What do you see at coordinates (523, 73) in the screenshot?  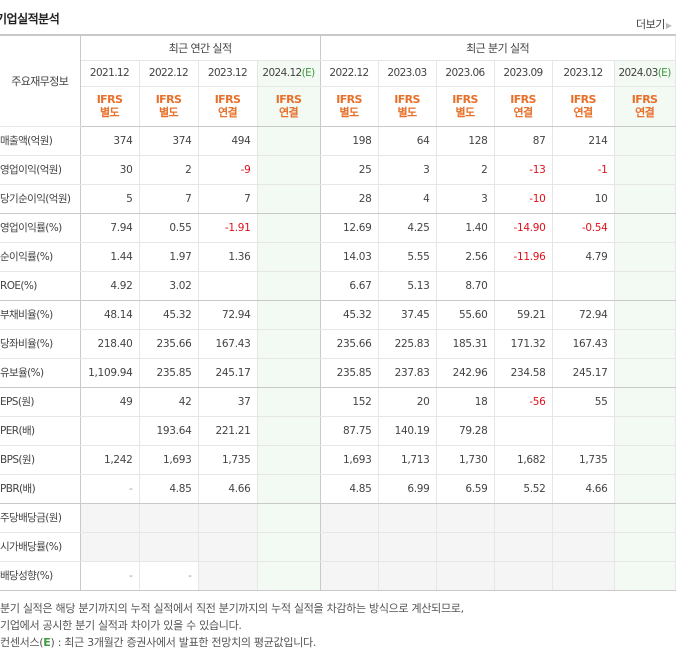 I see `period-header: 2023.09` at bounding box center [523, 73].